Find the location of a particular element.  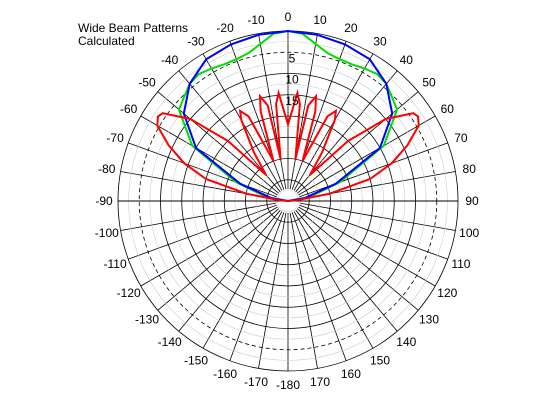

angle-tick-label: 120 is located at coordinates (447, 293).